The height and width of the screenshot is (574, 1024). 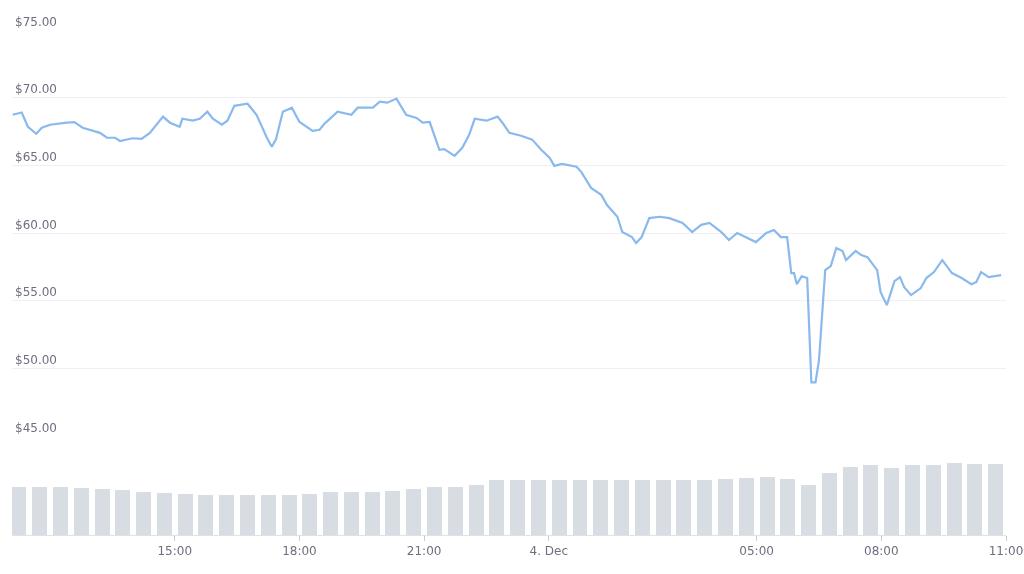 What do you see at coordinates (424, 551) in the screenshot?
I see `x-tick-label: 21:00` at bounding box center [424, 551].